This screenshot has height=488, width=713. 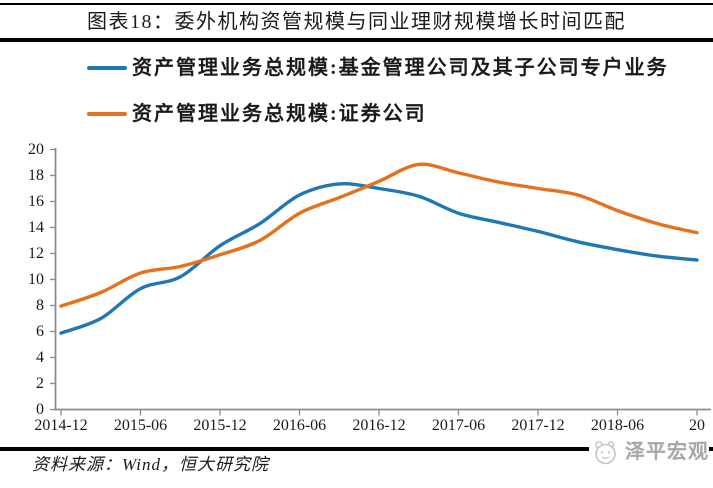 I want to click on legend-label-fund: 资产管理业务总规模:基金管理公司及其子公司专户业务, so click(x=400, y=68).